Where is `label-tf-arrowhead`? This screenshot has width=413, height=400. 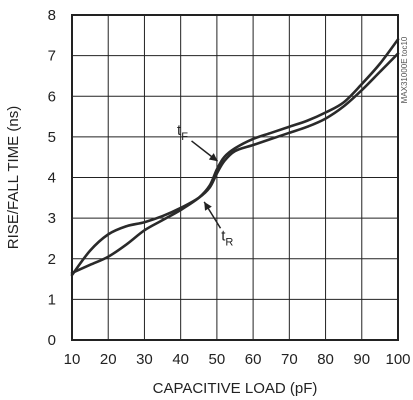
label-tf-arrowhead is located at coordinates (213, 157).